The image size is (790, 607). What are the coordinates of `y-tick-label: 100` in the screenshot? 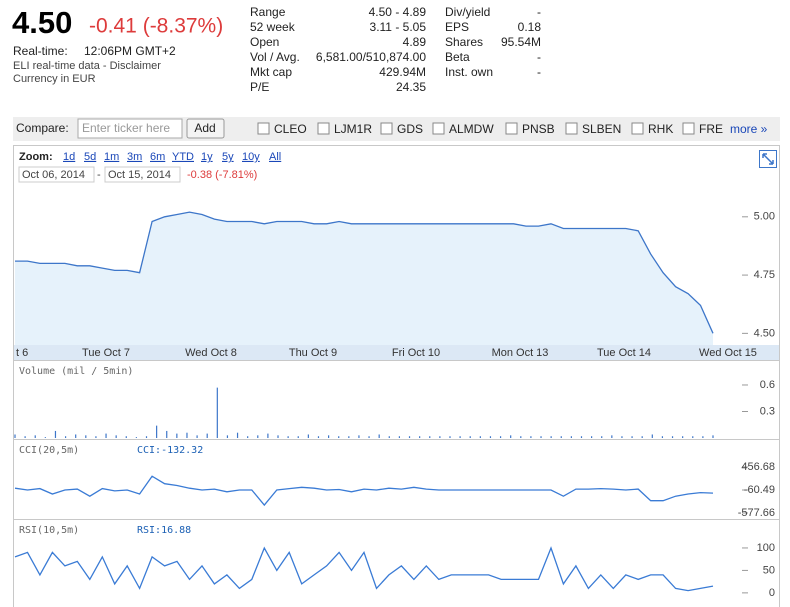 It's located at (766, 548).